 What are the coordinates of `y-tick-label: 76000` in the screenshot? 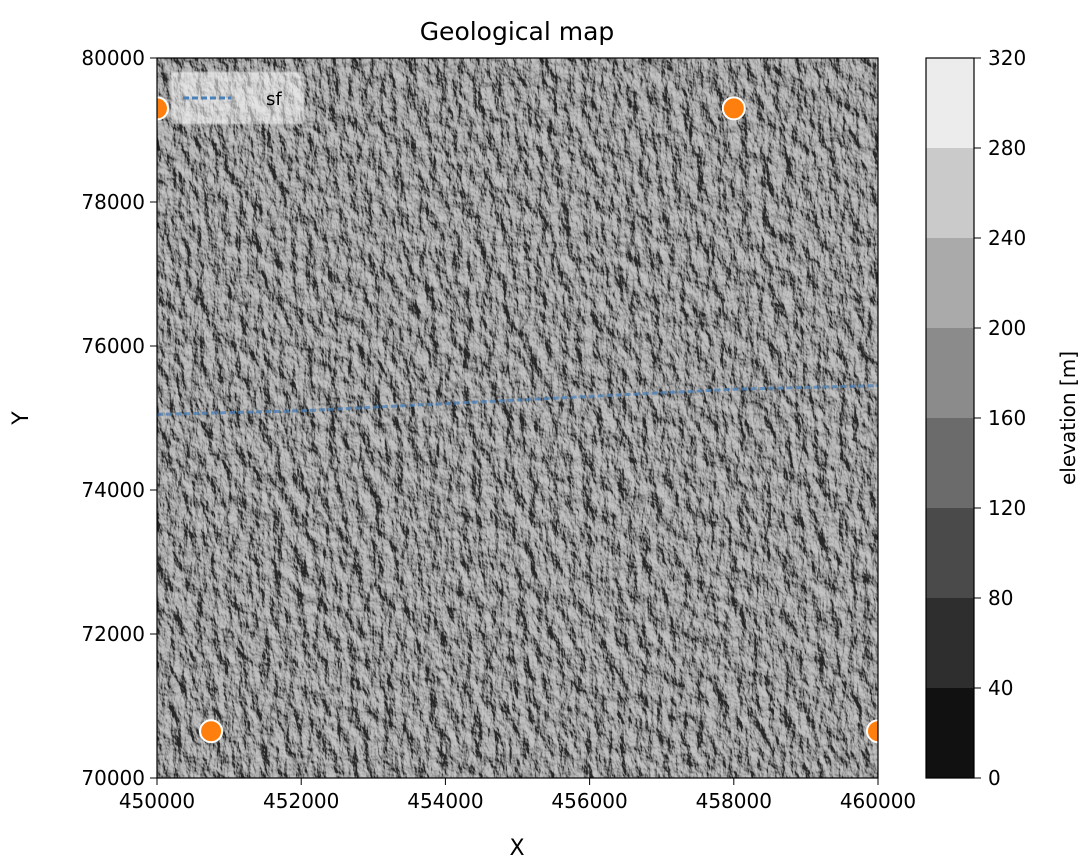 It's located at (113, 346).